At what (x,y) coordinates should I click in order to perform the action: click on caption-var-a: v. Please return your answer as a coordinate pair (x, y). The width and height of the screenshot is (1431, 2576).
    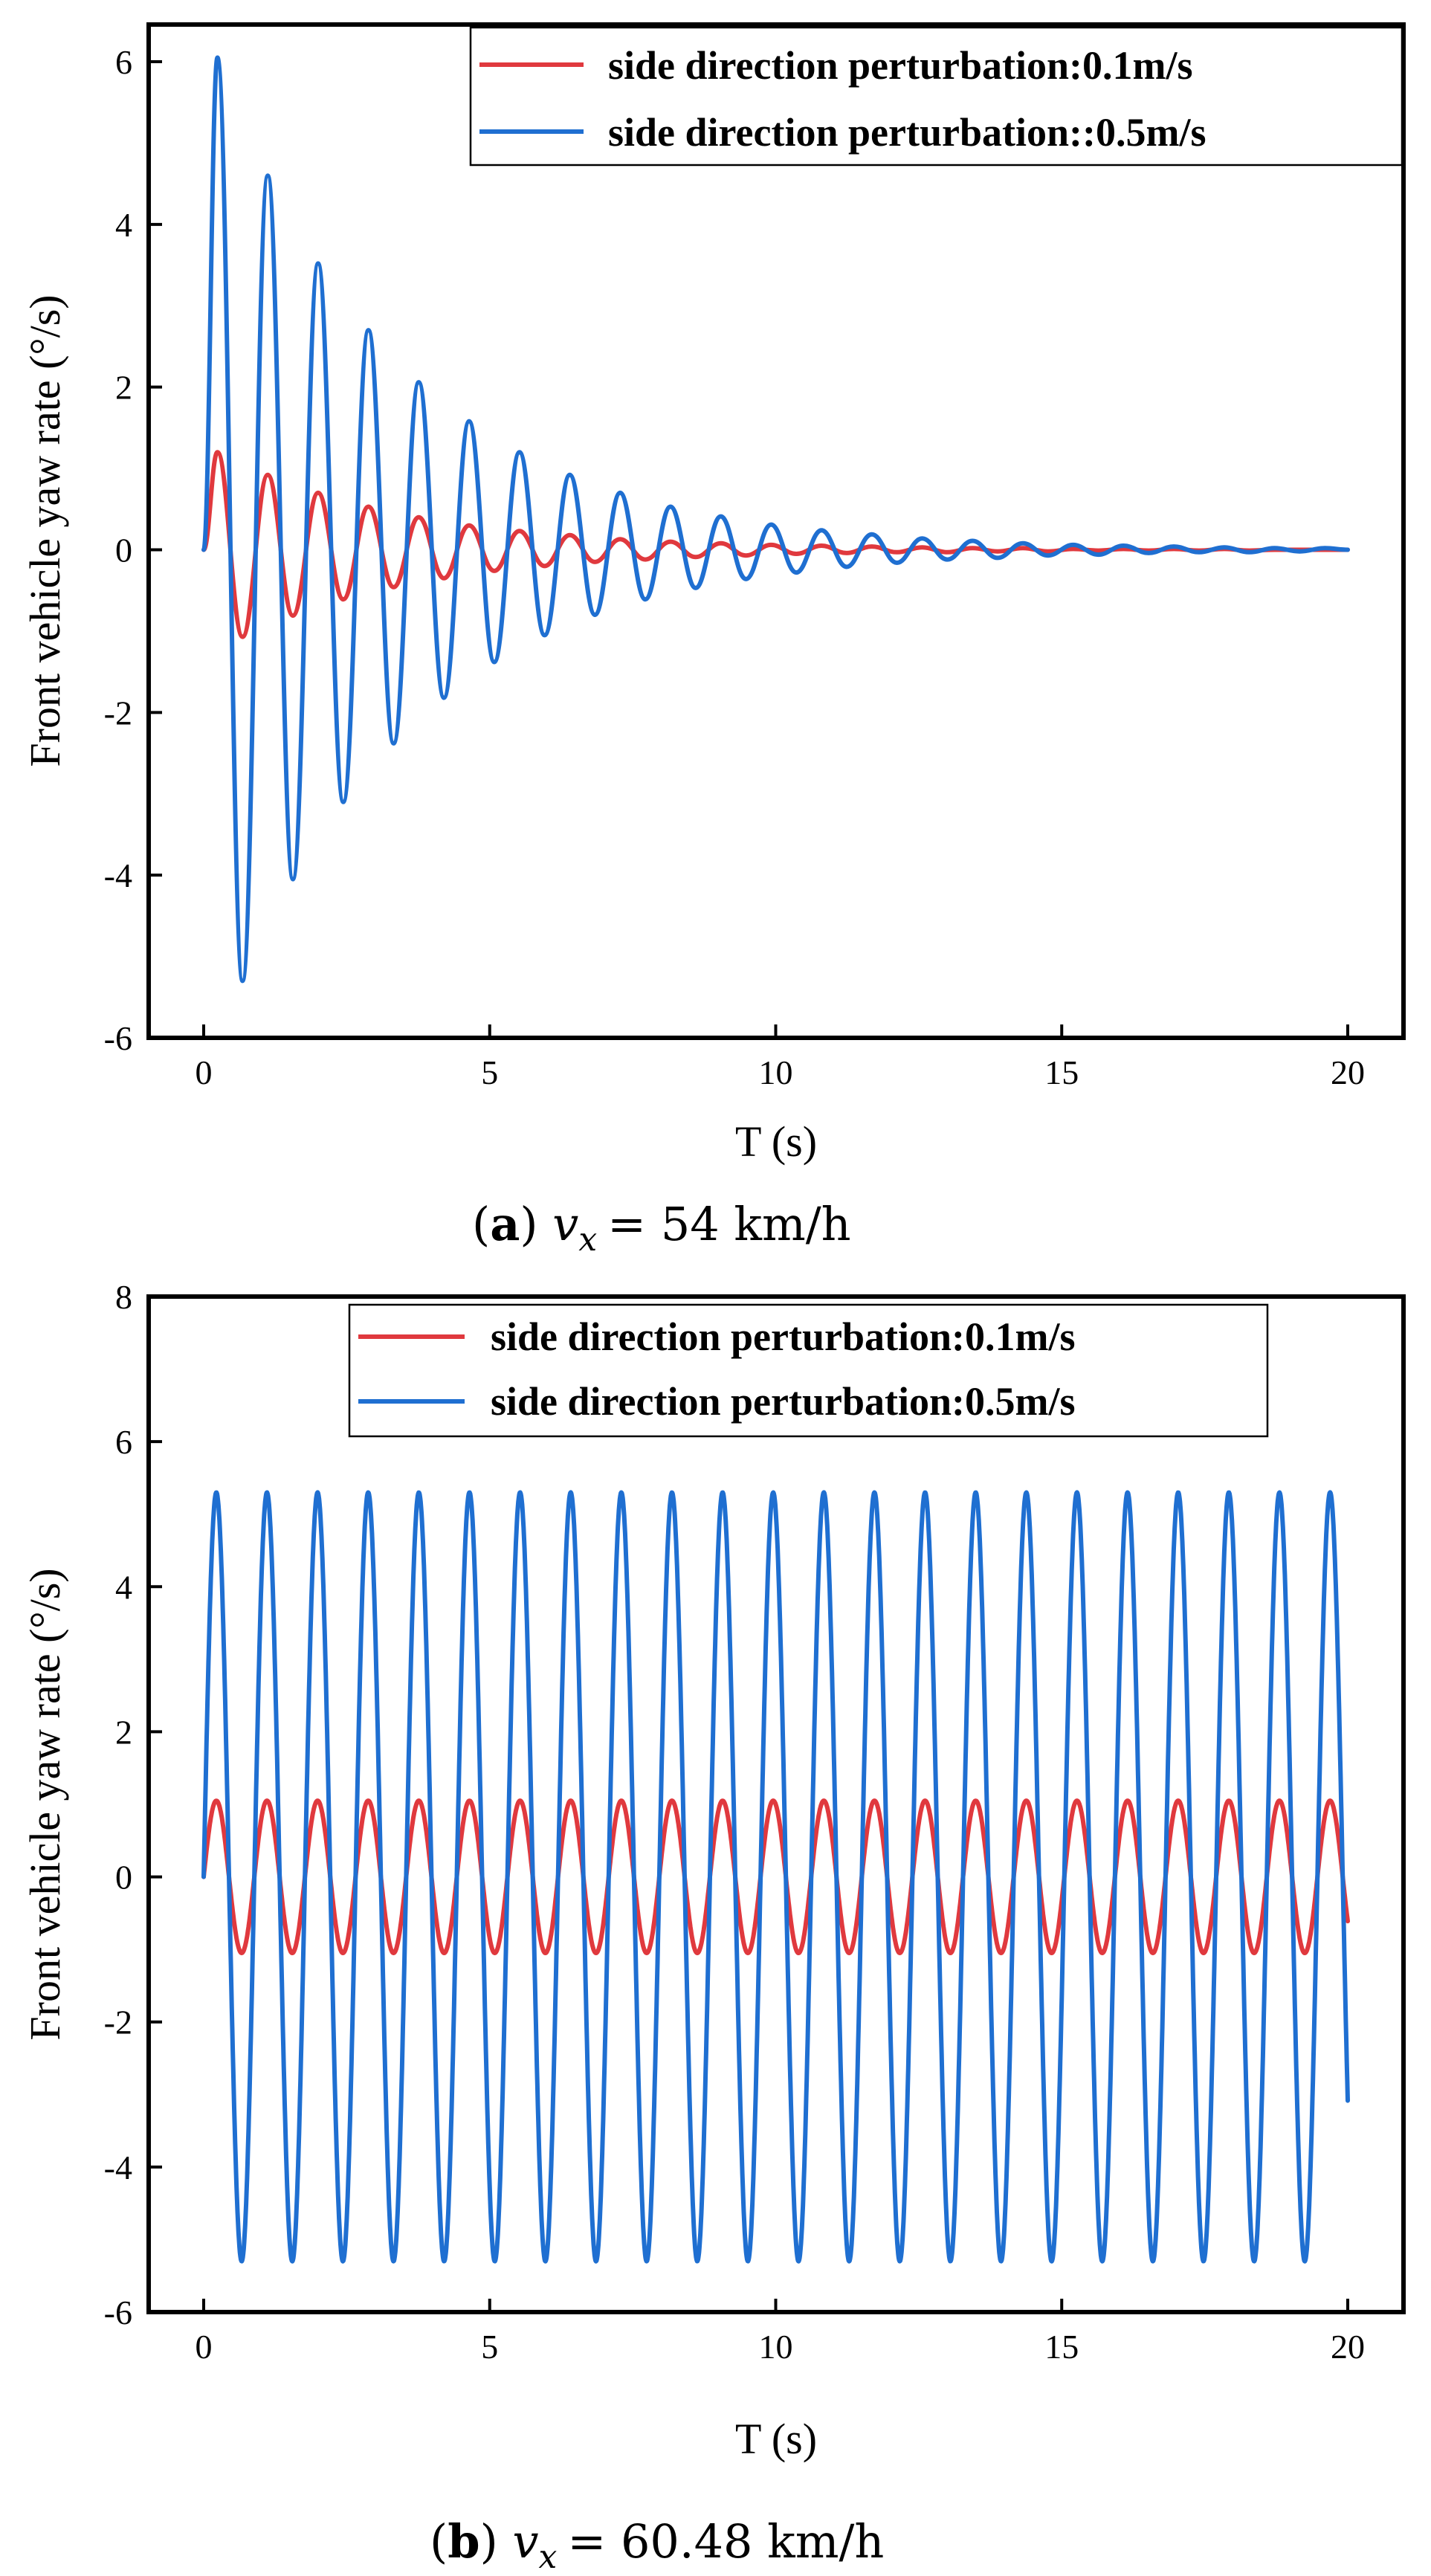
    Looking at the image, I should click on (565, 1224).